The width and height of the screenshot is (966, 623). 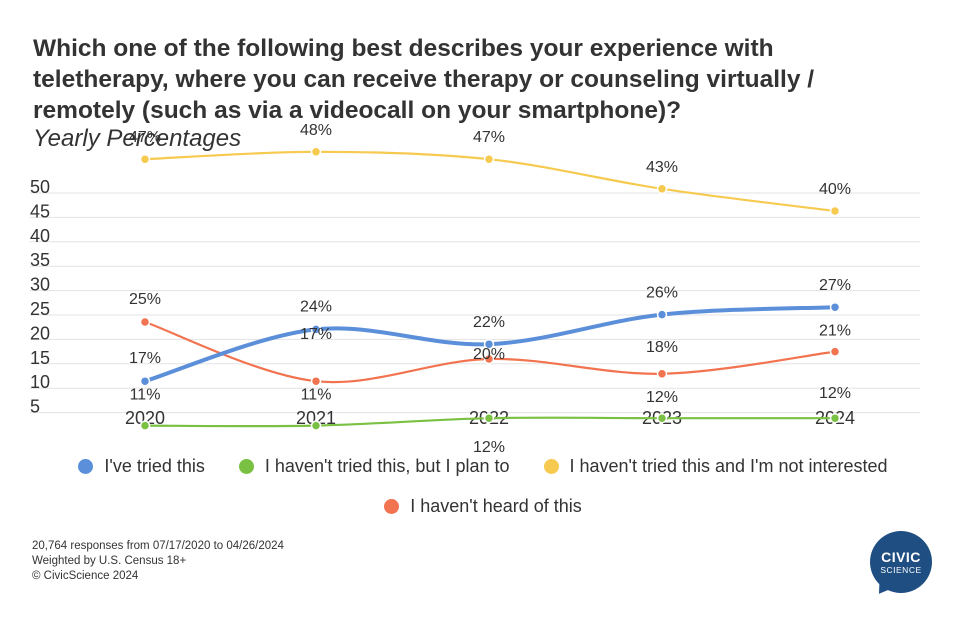 I want to click on data-label-tried: 17%, so click(x=145, y=358).